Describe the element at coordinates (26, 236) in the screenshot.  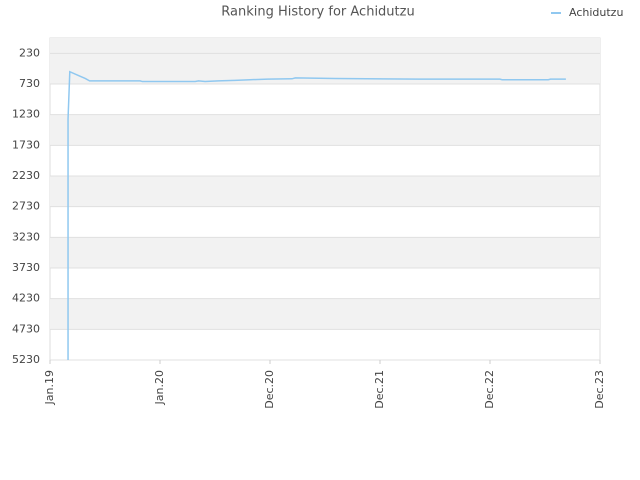
I see `y-tick-label: 3230` at that location.